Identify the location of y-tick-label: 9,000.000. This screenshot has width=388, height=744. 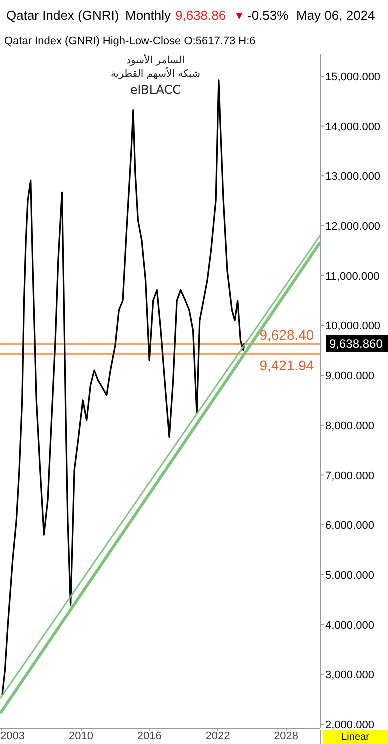
(350, 376).